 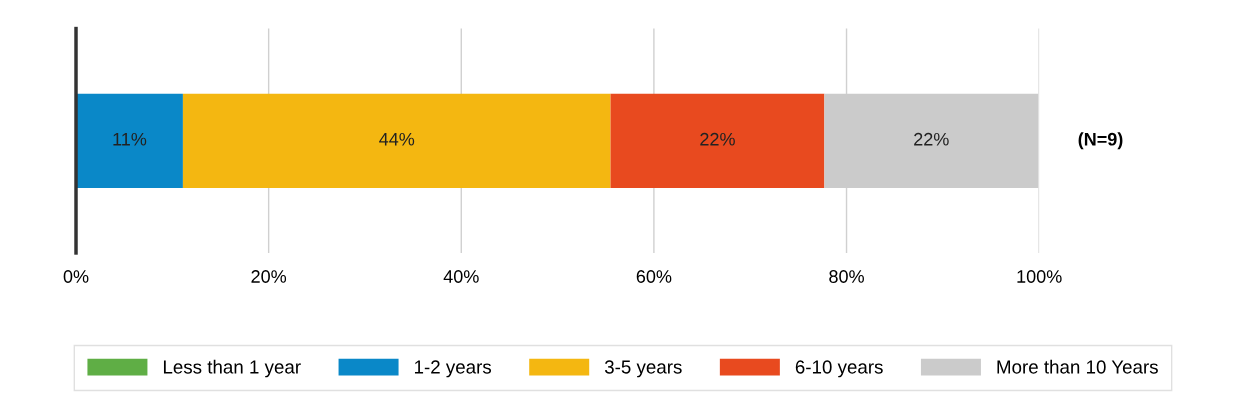 I want to click on data-label: 11%, so click(x=130, y=139).